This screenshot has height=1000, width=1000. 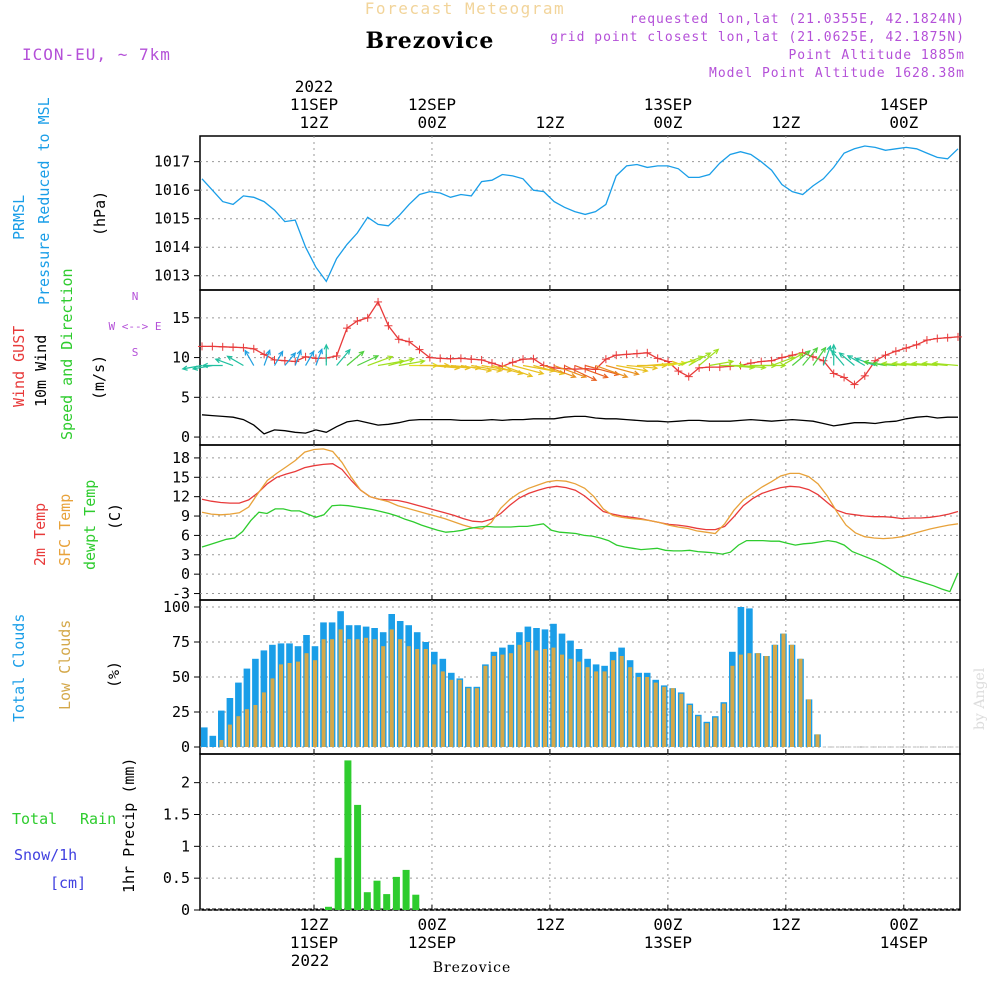 What do you see at coordinates (114, 674) in the screenshot?
I see `cloud-unit: (%)` at bounding box center [114, 674].